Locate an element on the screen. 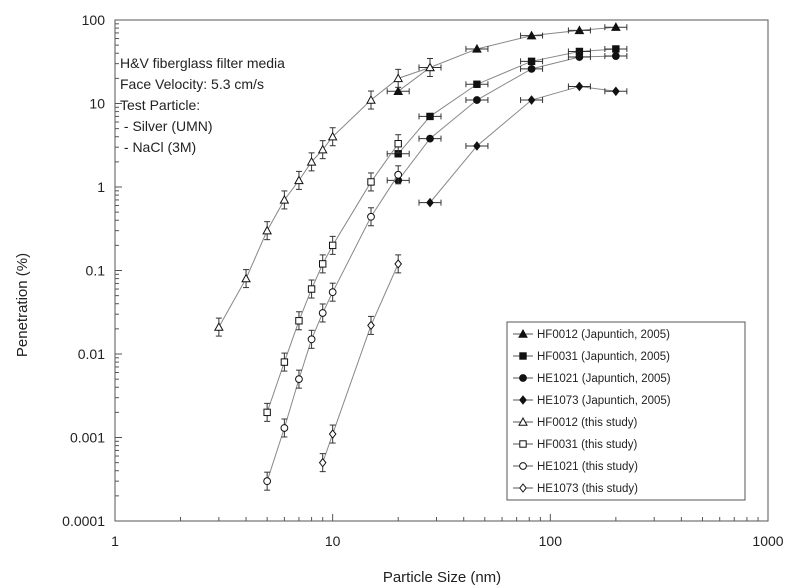 Image resolution: width=798 pixels, height=587 pixels. legend-label: HF0012 (this study) is located at coordinates (587, 423).